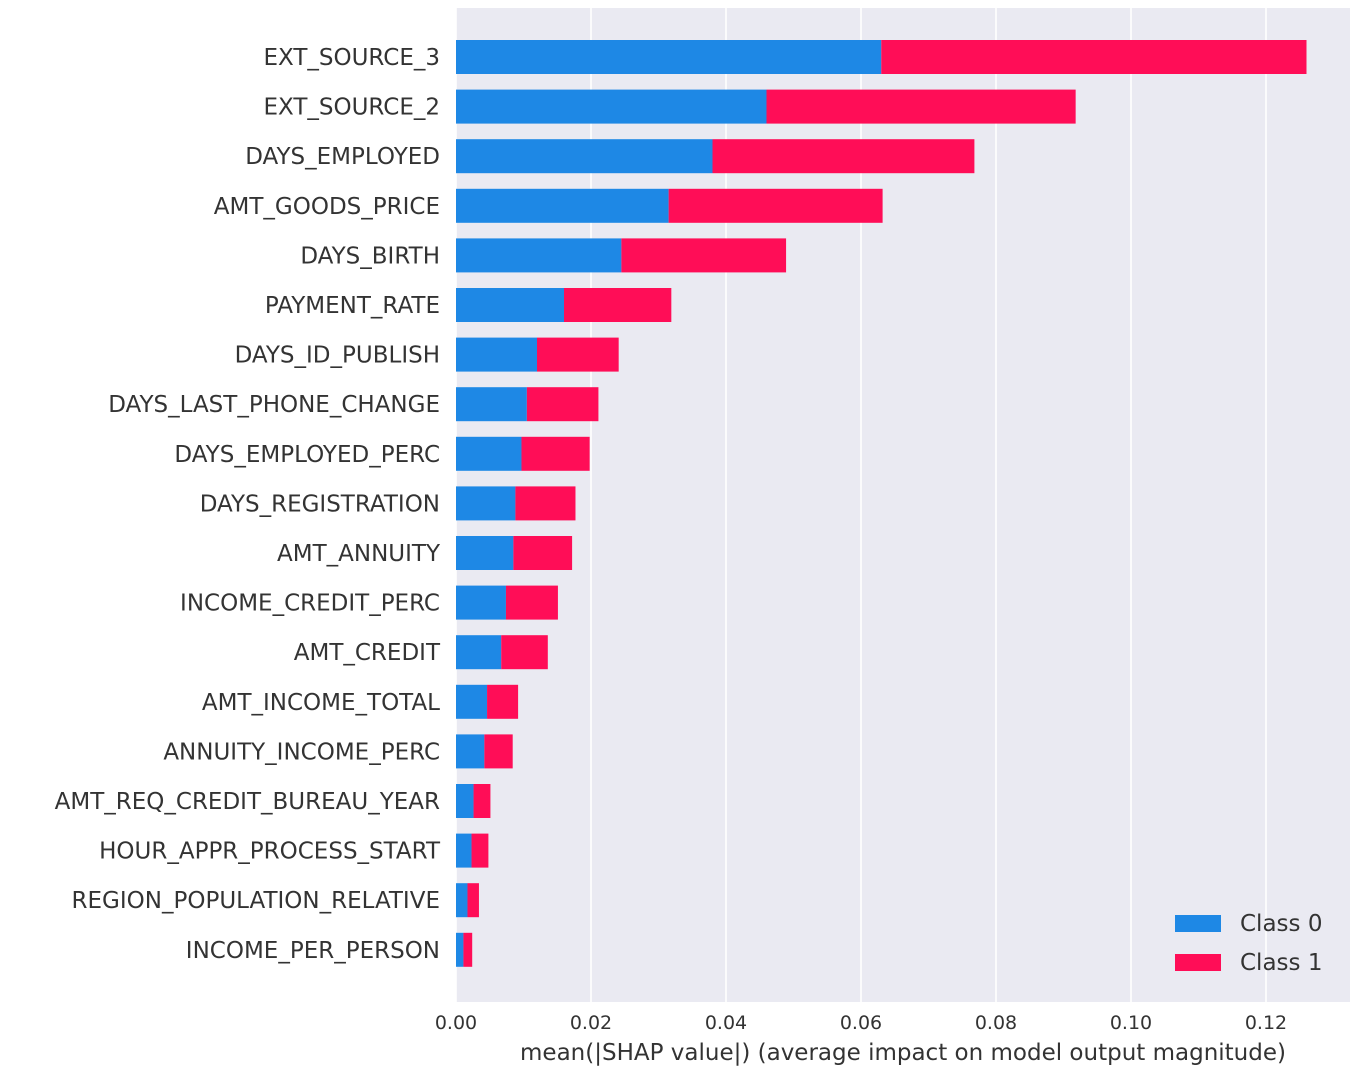 The height and width of the screenshot is (1078, 1358). I want to click on y-tick-label: INCOME_PER_PERSON, so click(313, 951).